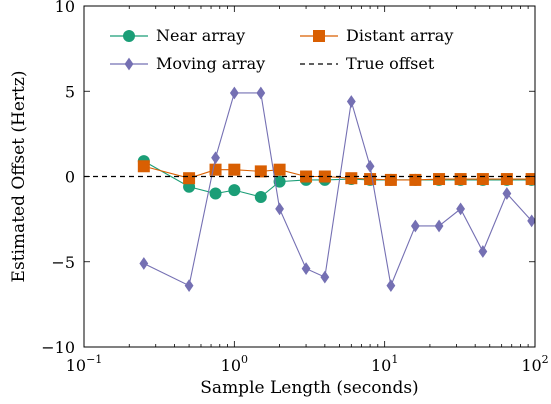  Describe the element at coordinates (384, 364) in the screenshot. I see `x-tick-label: 10¹` at that location.